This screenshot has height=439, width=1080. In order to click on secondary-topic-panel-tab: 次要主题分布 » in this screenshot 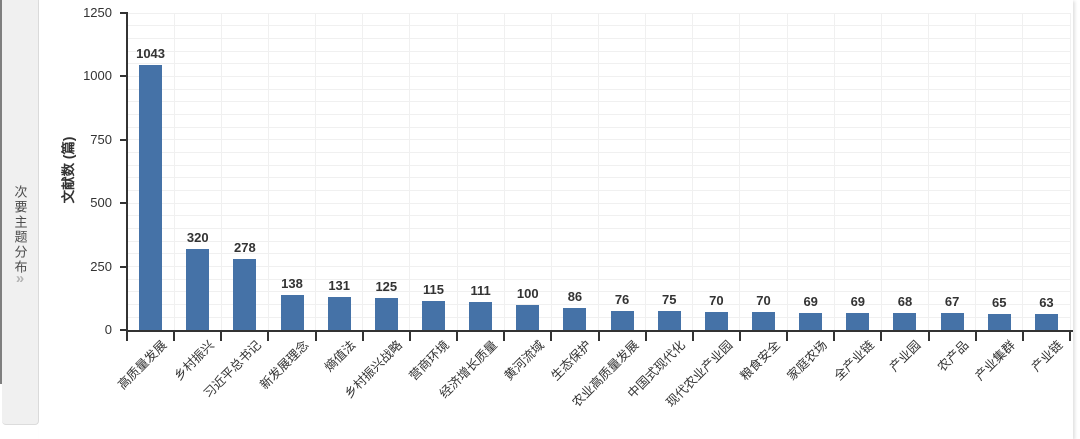, I will do `click(20, 212)`.